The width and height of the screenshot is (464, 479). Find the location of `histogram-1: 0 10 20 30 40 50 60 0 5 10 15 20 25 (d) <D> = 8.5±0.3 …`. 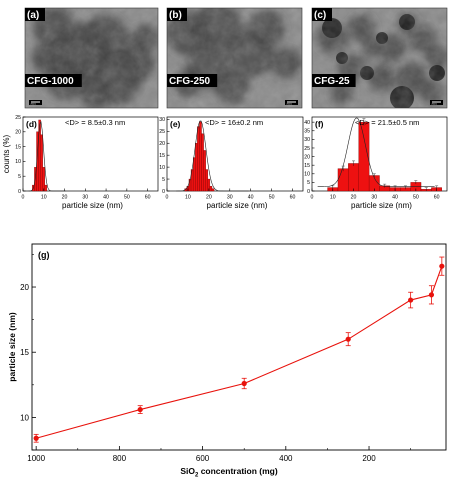

histogram-1: 0 10 20 30 40 50 60 0 5 10 15 20 25 (d) <D> = 8.5±0.3 … is located at coordinates (80, 162).